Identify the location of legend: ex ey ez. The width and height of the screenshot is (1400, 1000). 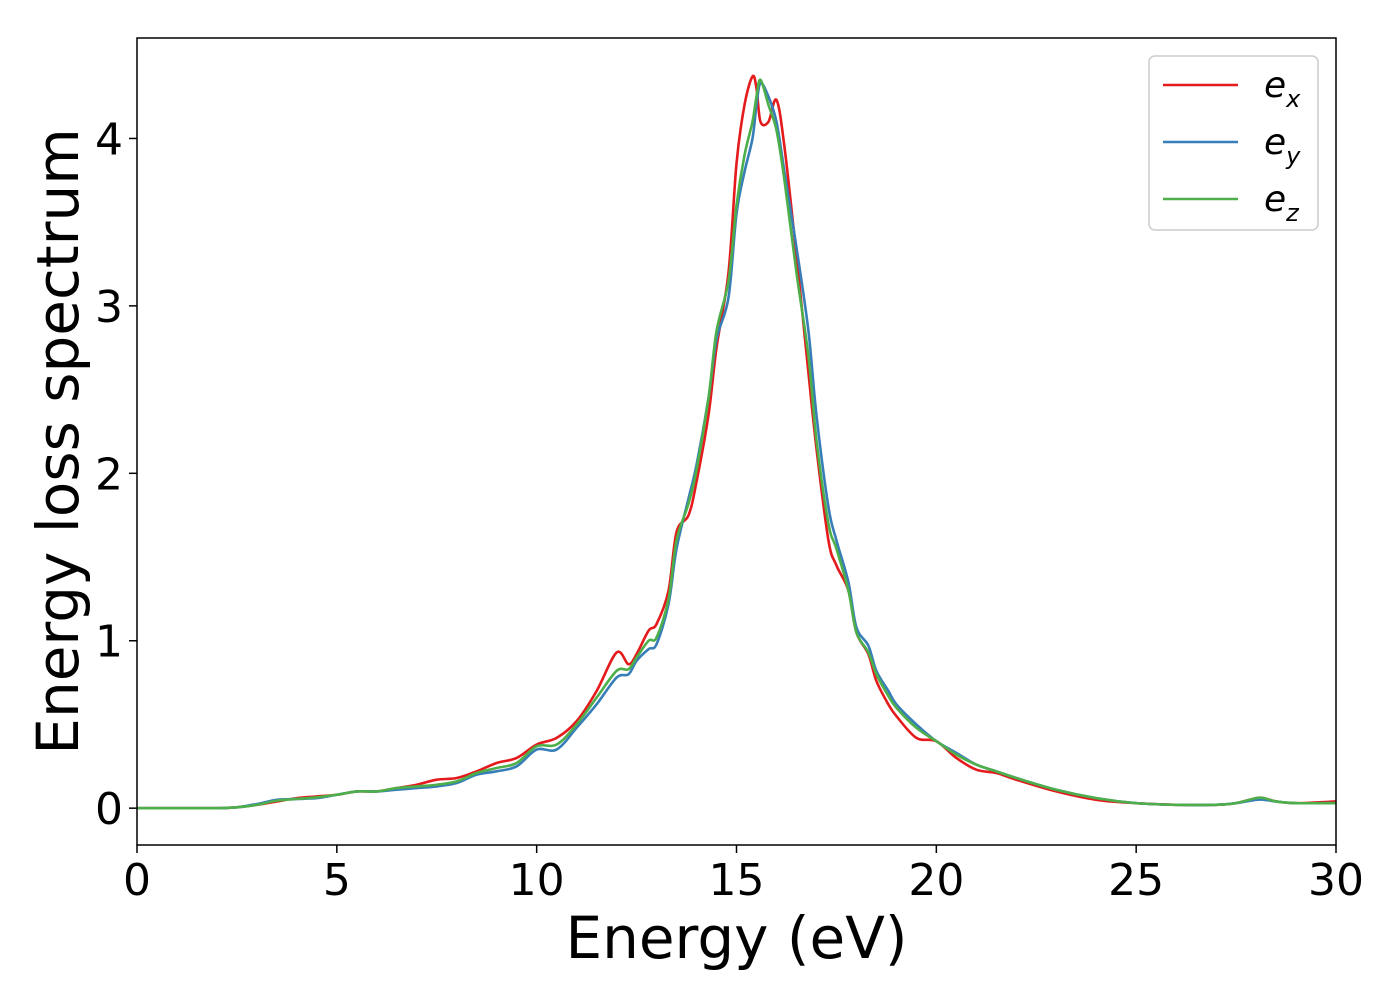
(1233, 143).